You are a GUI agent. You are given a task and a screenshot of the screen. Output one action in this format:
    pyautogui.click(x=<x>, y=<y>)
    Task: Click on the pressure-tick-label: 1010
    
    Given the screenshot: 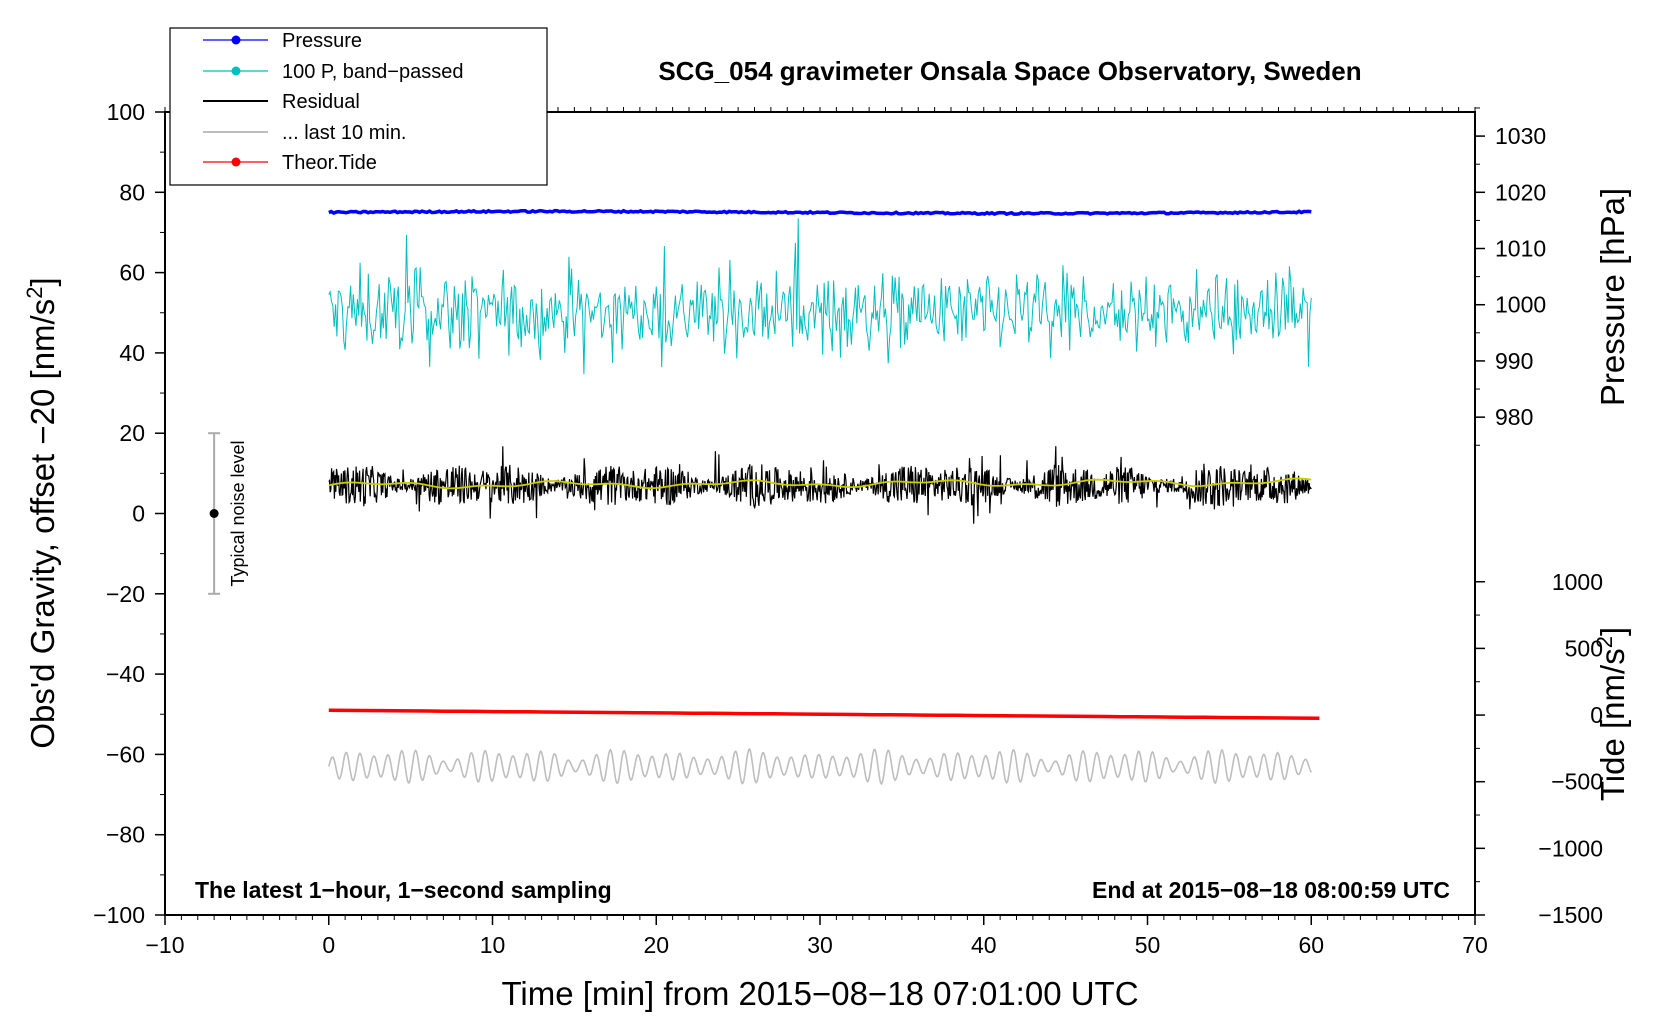 What is the action you would take?
    pyautogui.click(x=1520, y=249)
    